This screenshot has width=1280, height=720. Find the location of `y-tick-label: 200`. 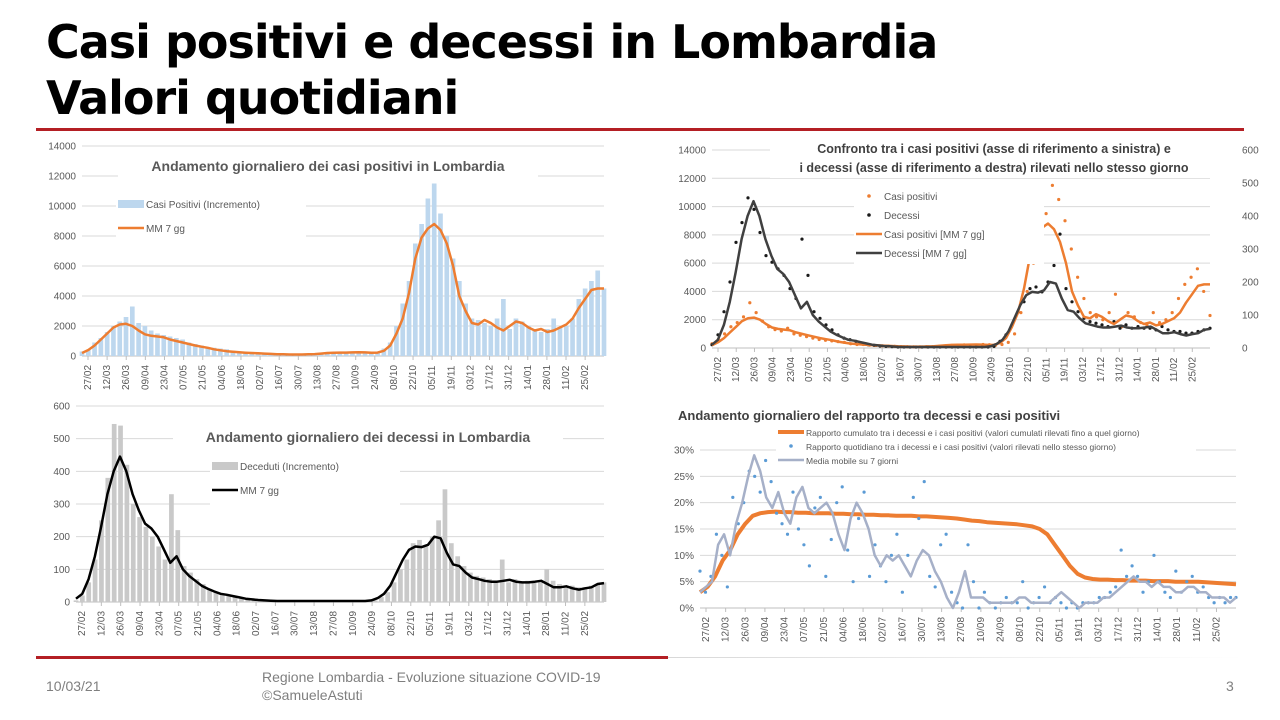

y-tick-label: 200 is located at coordinates (61, 537).